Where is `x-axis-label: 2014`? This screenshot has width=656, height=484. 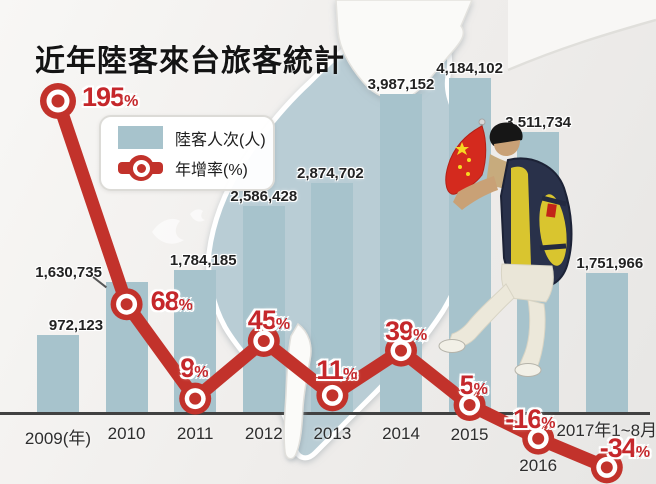 x-axis-label: 2014 is located at coordinates (401, 433).